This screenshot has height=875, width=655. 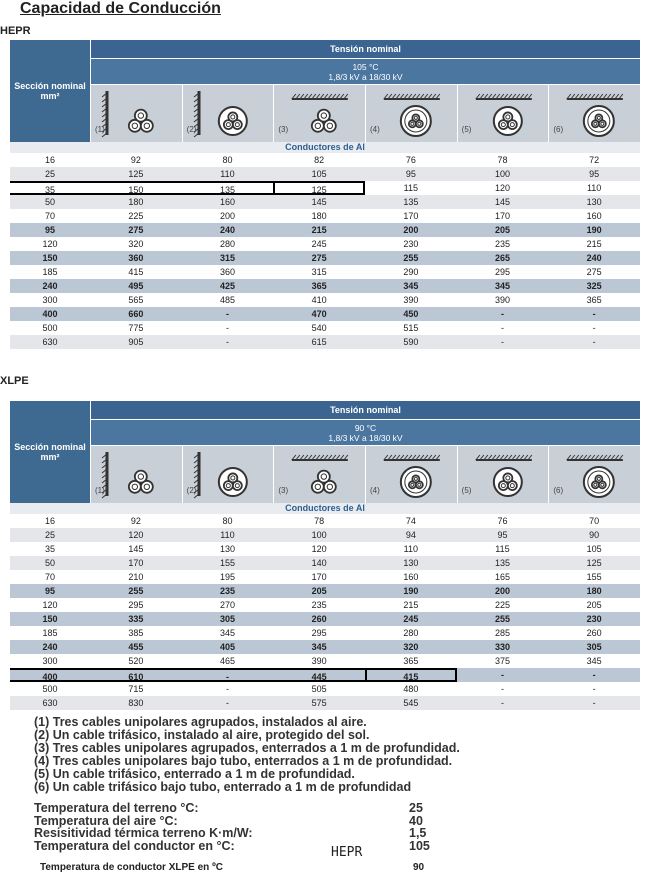 I want to click on table-row: 150 335 305 260 245 255 230, so click(x=325, y=619).